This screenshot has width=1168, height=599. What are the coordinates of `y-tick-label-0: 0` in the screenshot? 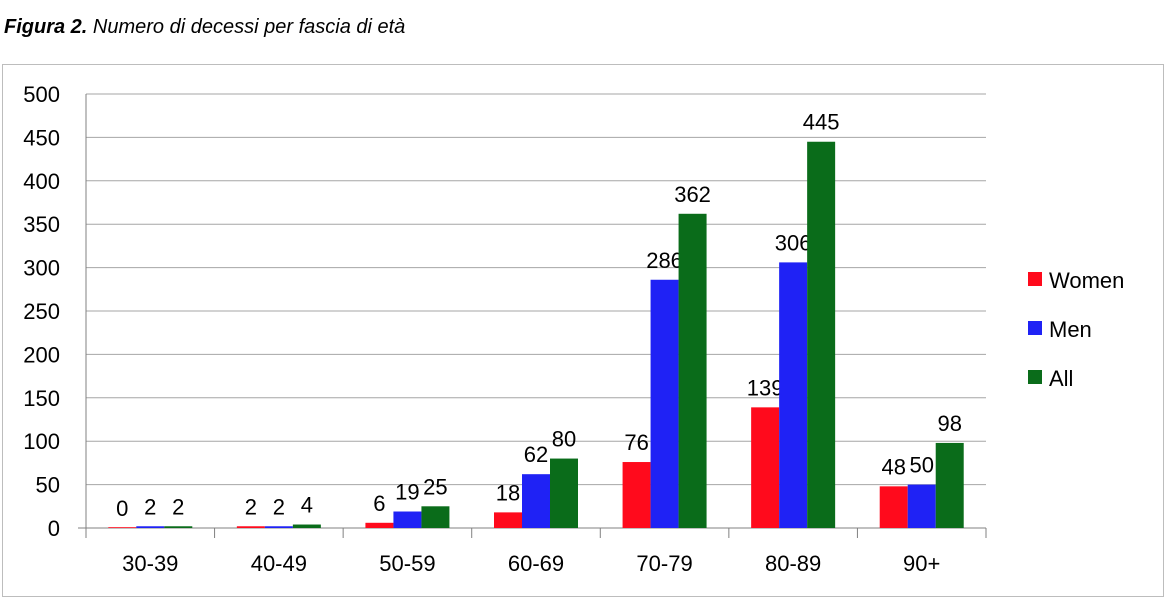 It's located at (54, 528).